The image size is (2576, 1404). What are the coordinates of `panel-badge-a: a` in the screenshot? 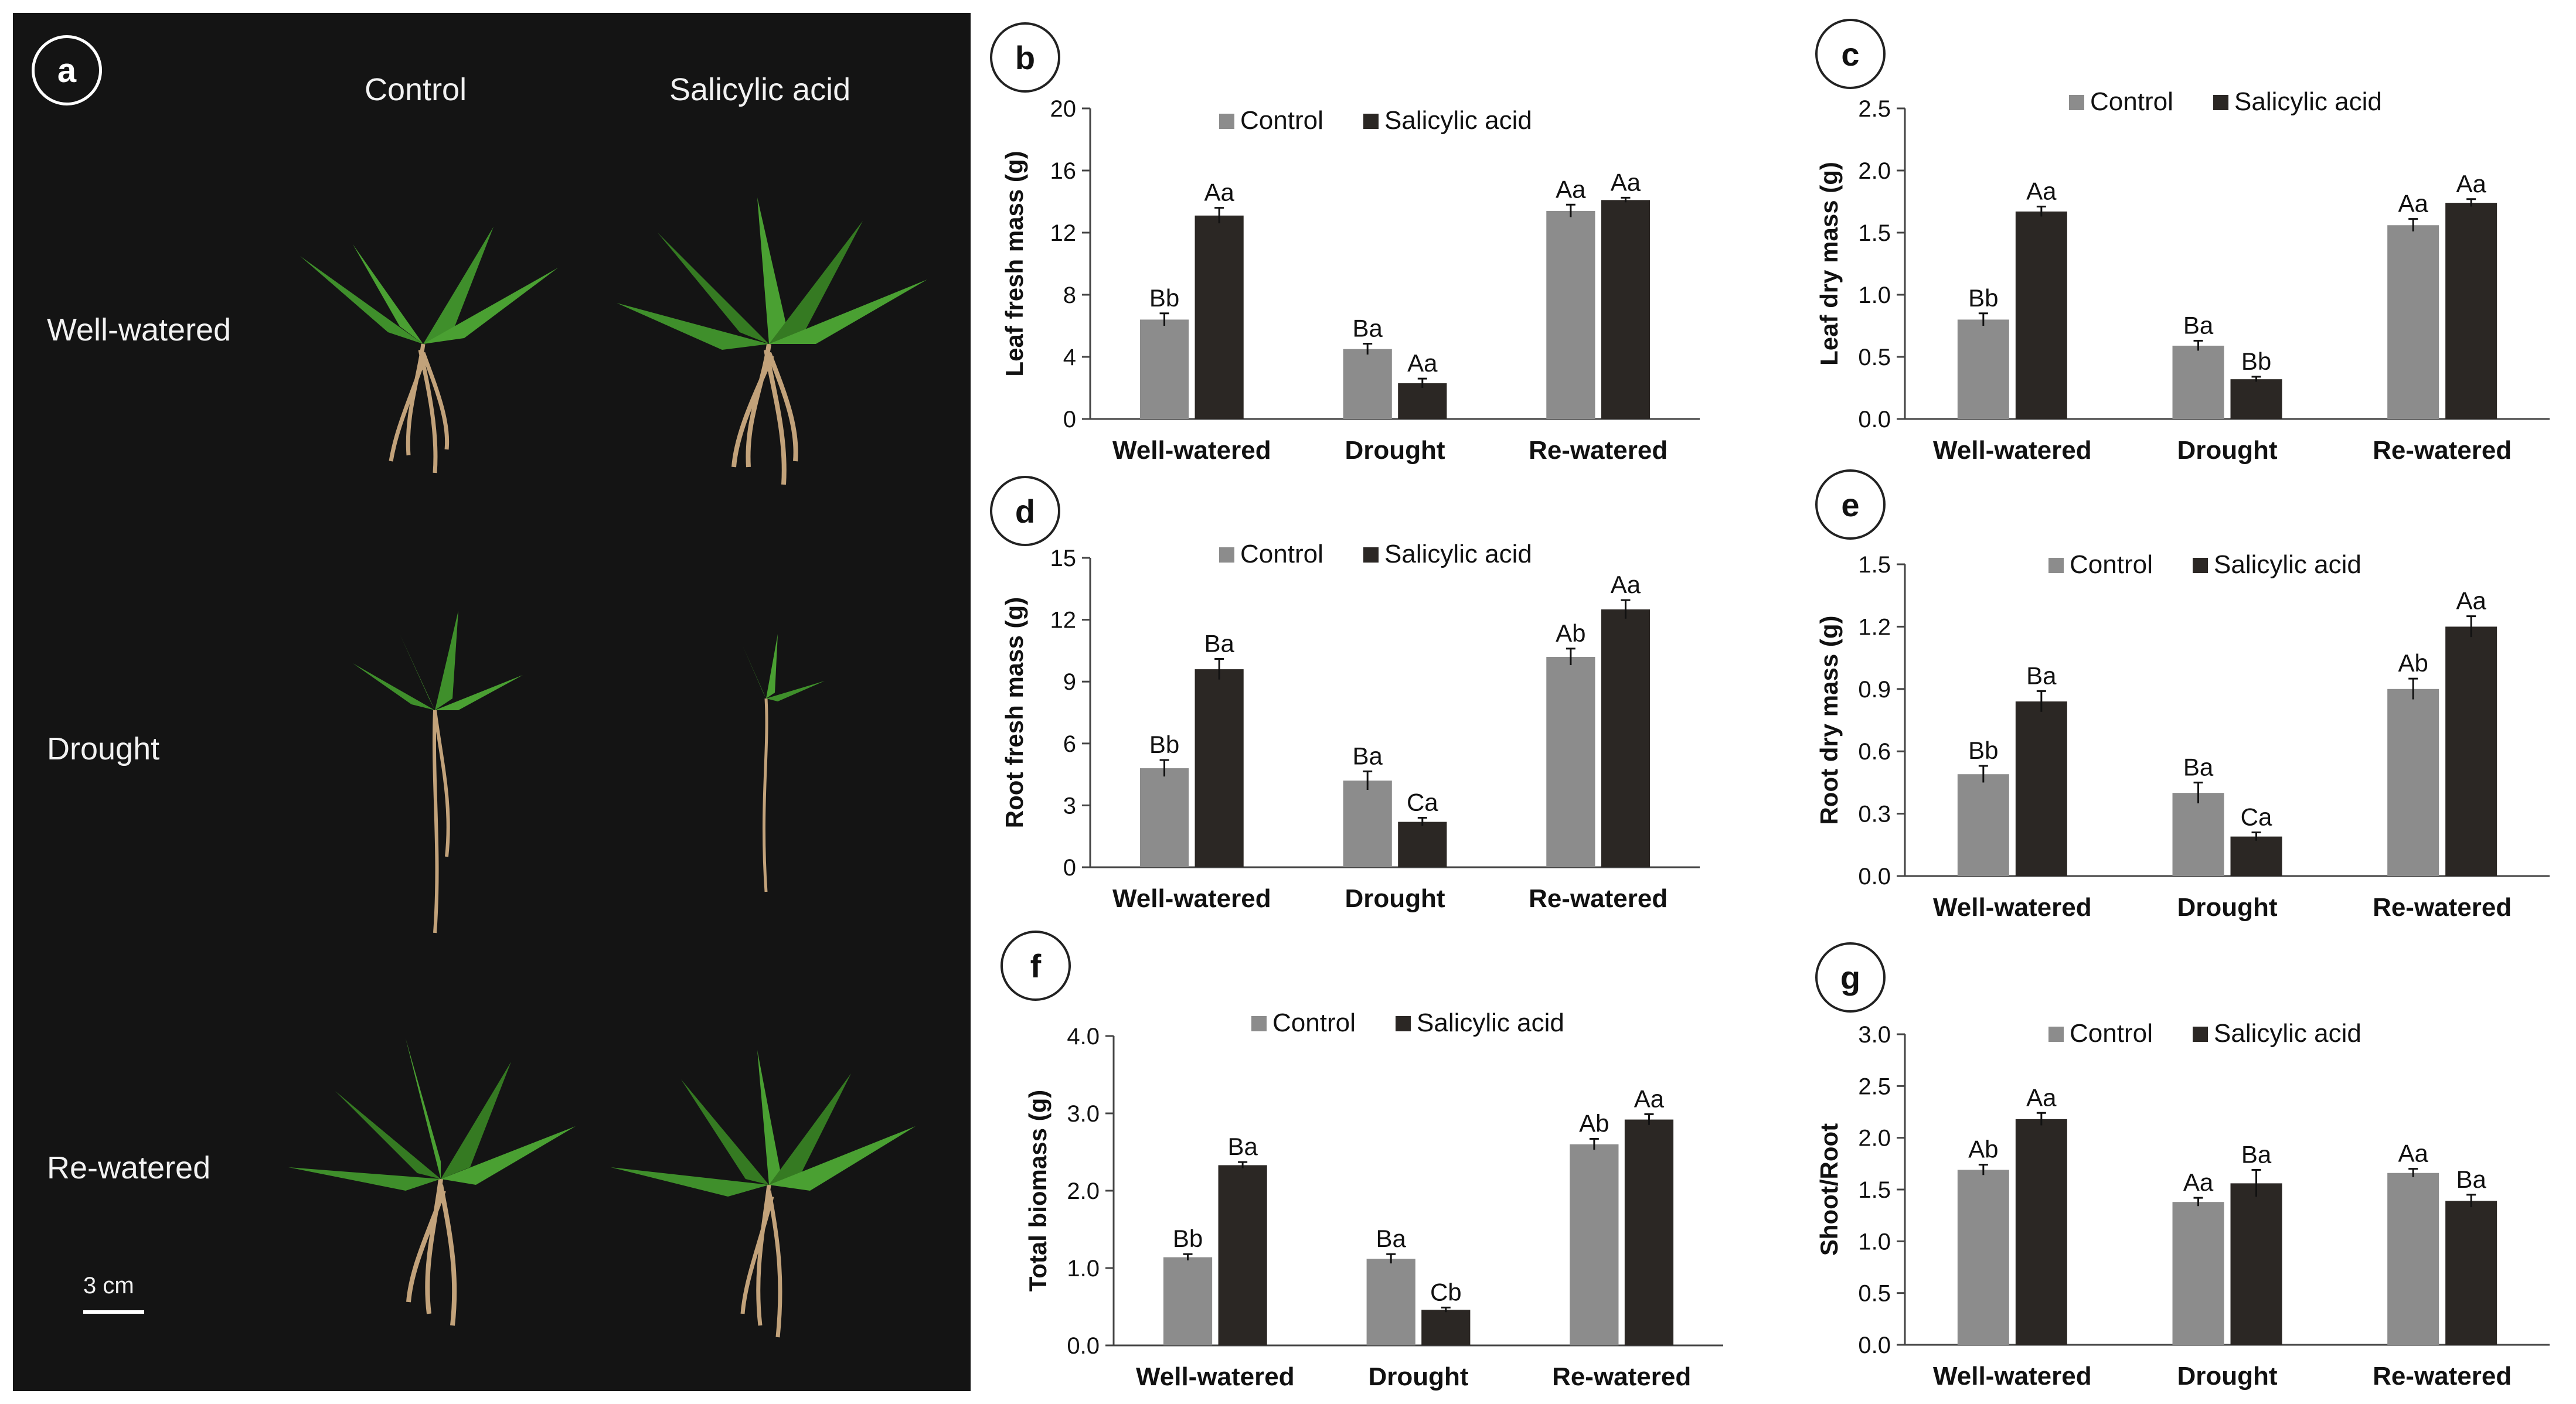 It's located at (67, 70).